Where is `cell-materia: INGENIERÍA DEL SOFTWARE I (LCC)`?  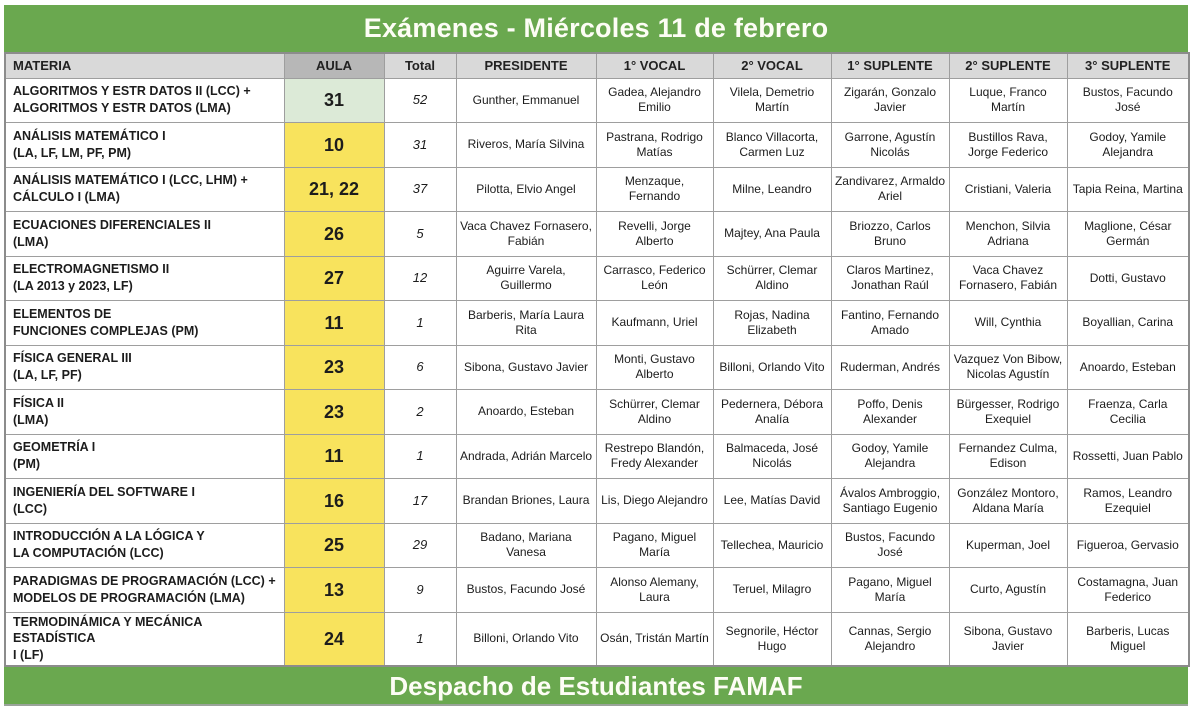 cell-materia: INGENIERÍA DEL SOFTWARE I (LCC) is located at coordinates (144, 501).